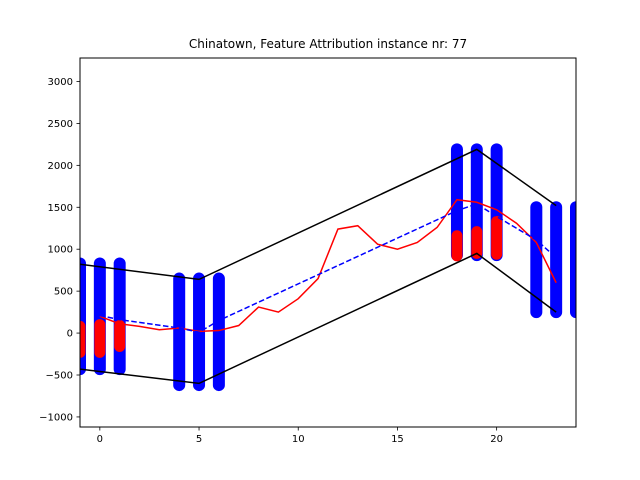  I want to click on y-tick-label: 1000, so click(60, 250).